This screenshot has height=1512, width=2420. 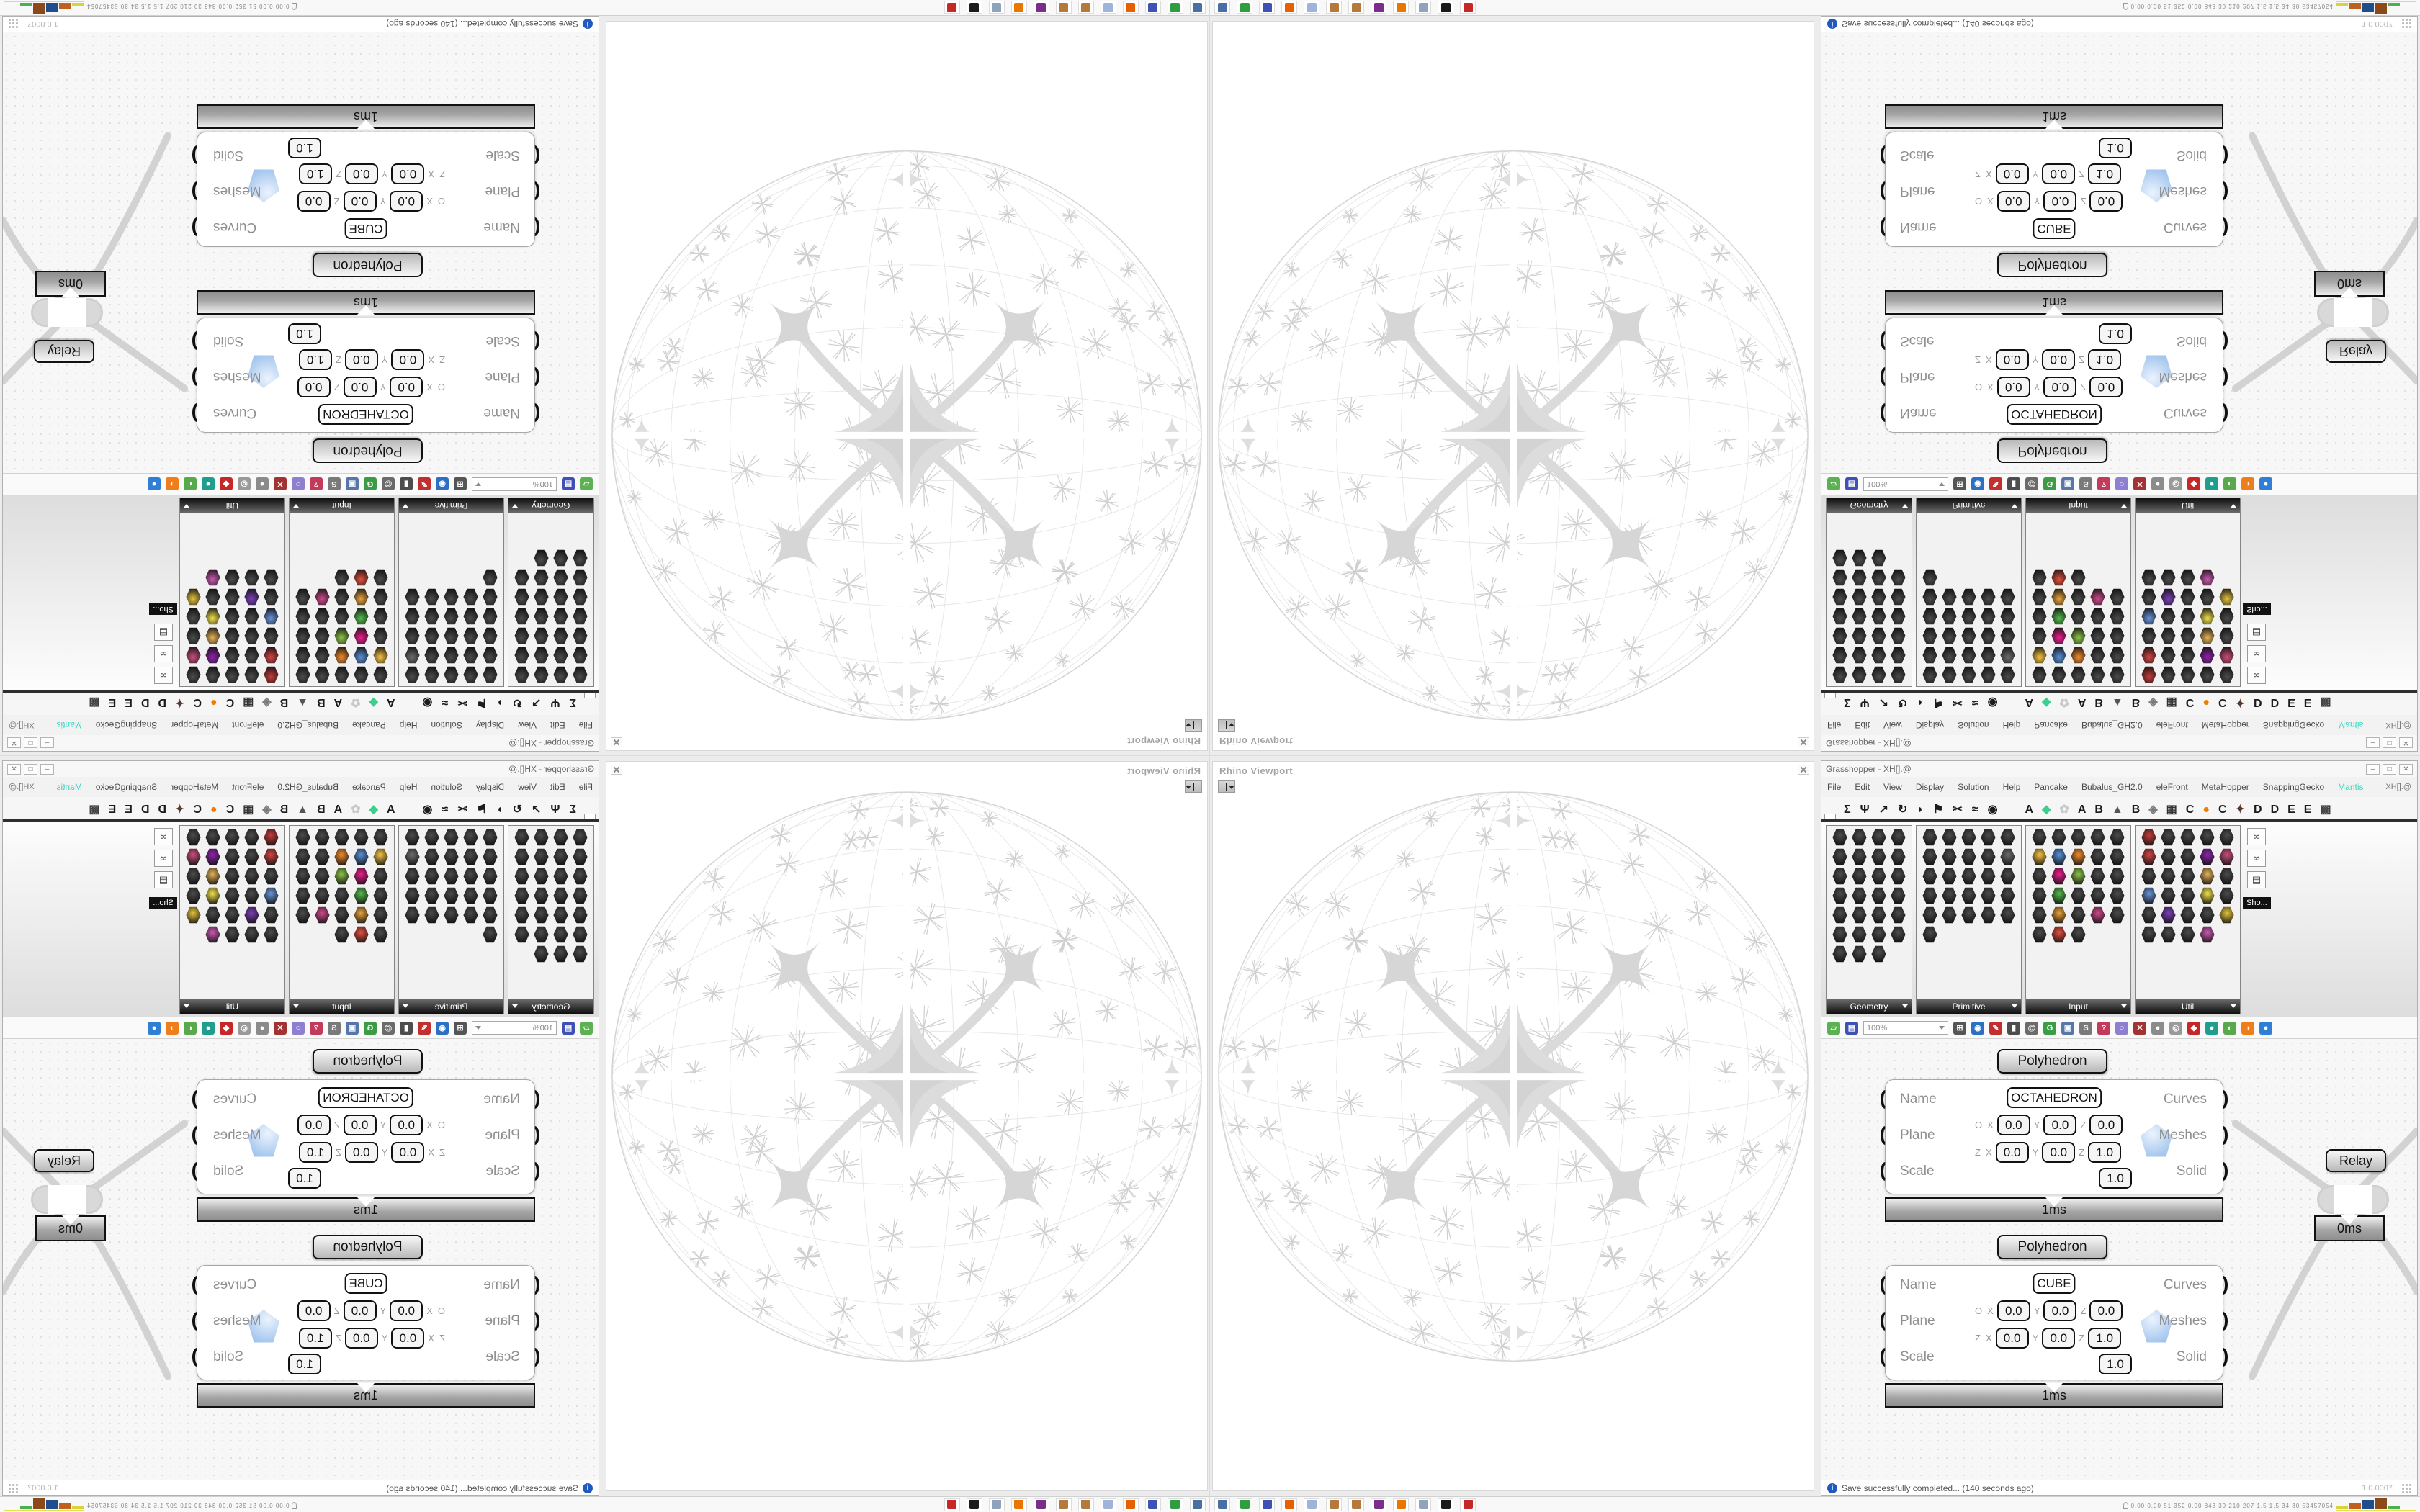 I want to click on tab-category-2: Ψ, so click(x=1865, y=810).